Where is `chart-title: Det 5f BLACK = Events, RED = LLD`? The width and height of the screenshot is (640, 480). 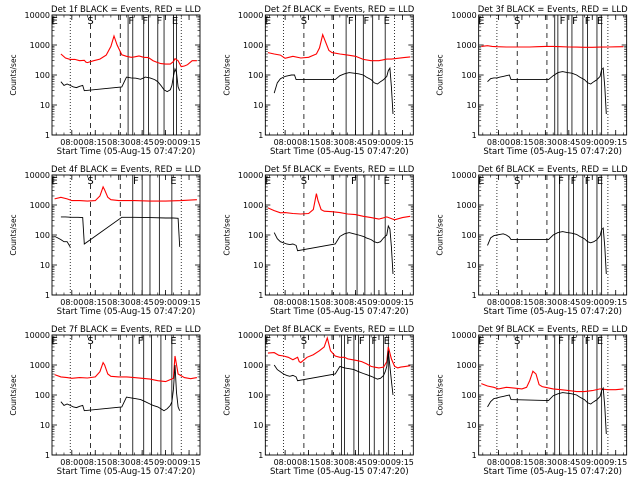
chart-title: Det 5f BLACK = Events, RED = LLD is located at coordinates (339, 170).